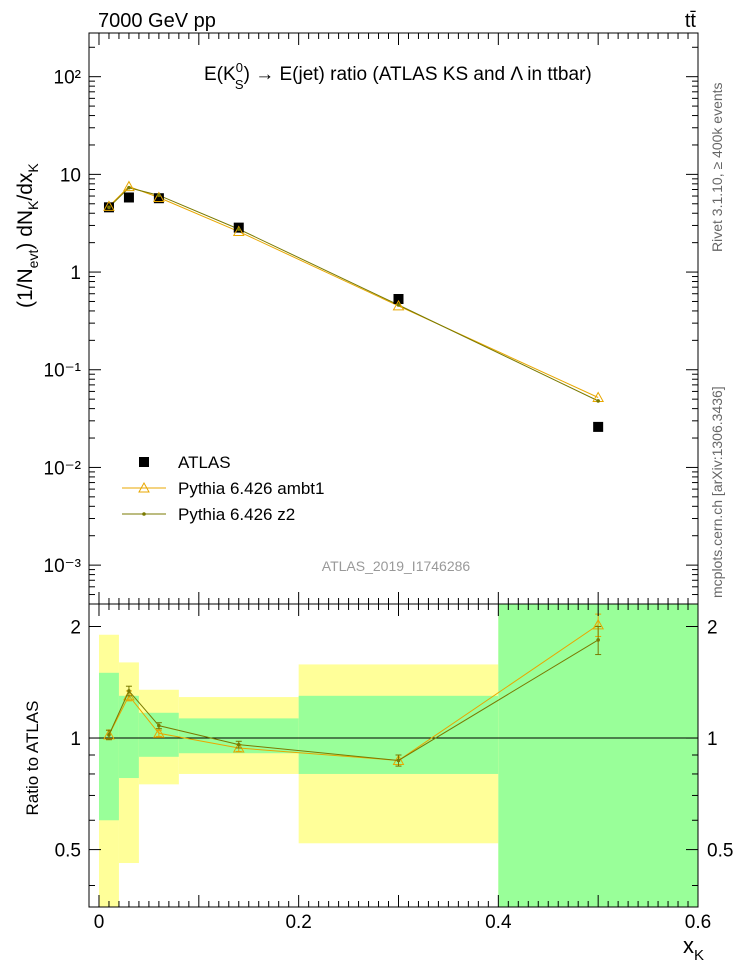  Describe the element at coordinates (67, 78) in the screenshot. I see `y-tick-label: 10²` at that location.